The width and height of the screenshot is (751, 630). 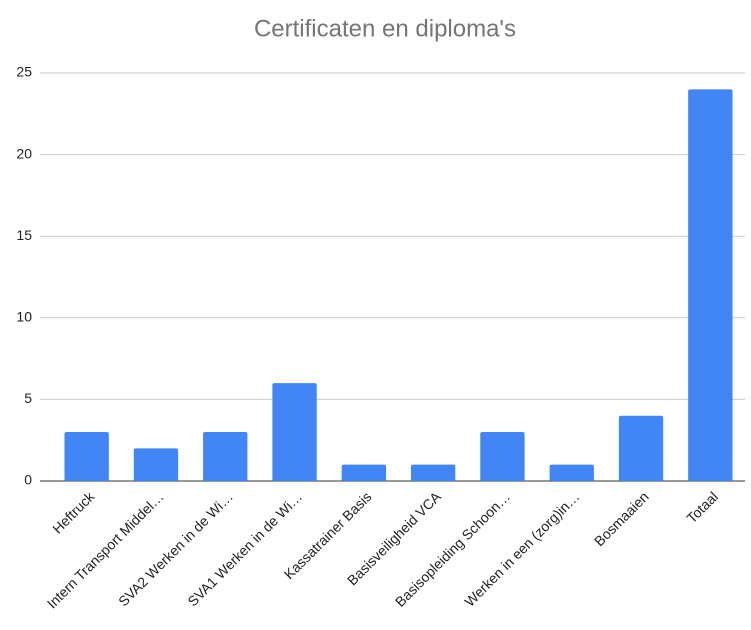 What do you see at coordinates (621, 518) in the screenshot?
I see `x-tick-label: Bosmaaien` at bounding box center [621, 518].